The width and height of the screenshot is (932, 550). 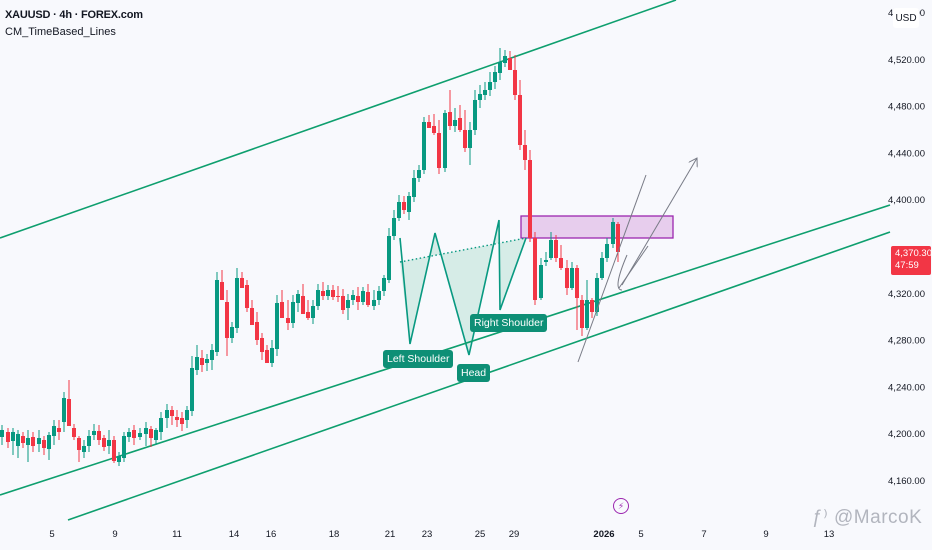 What do you see at coordinates (177, 534) in the screenshot?
I see `time-tick: 11` at bounding box center [177, 534].